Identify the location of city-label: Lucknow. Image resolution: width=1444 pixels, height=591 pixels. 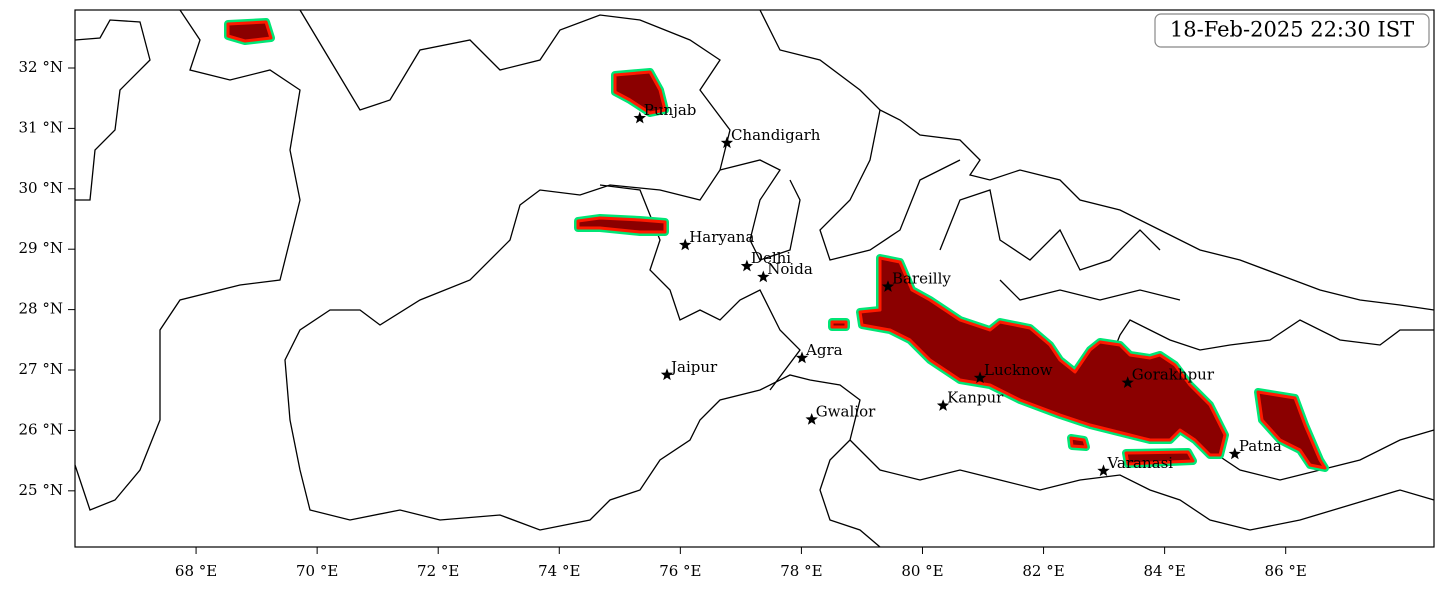
(1018, 370).